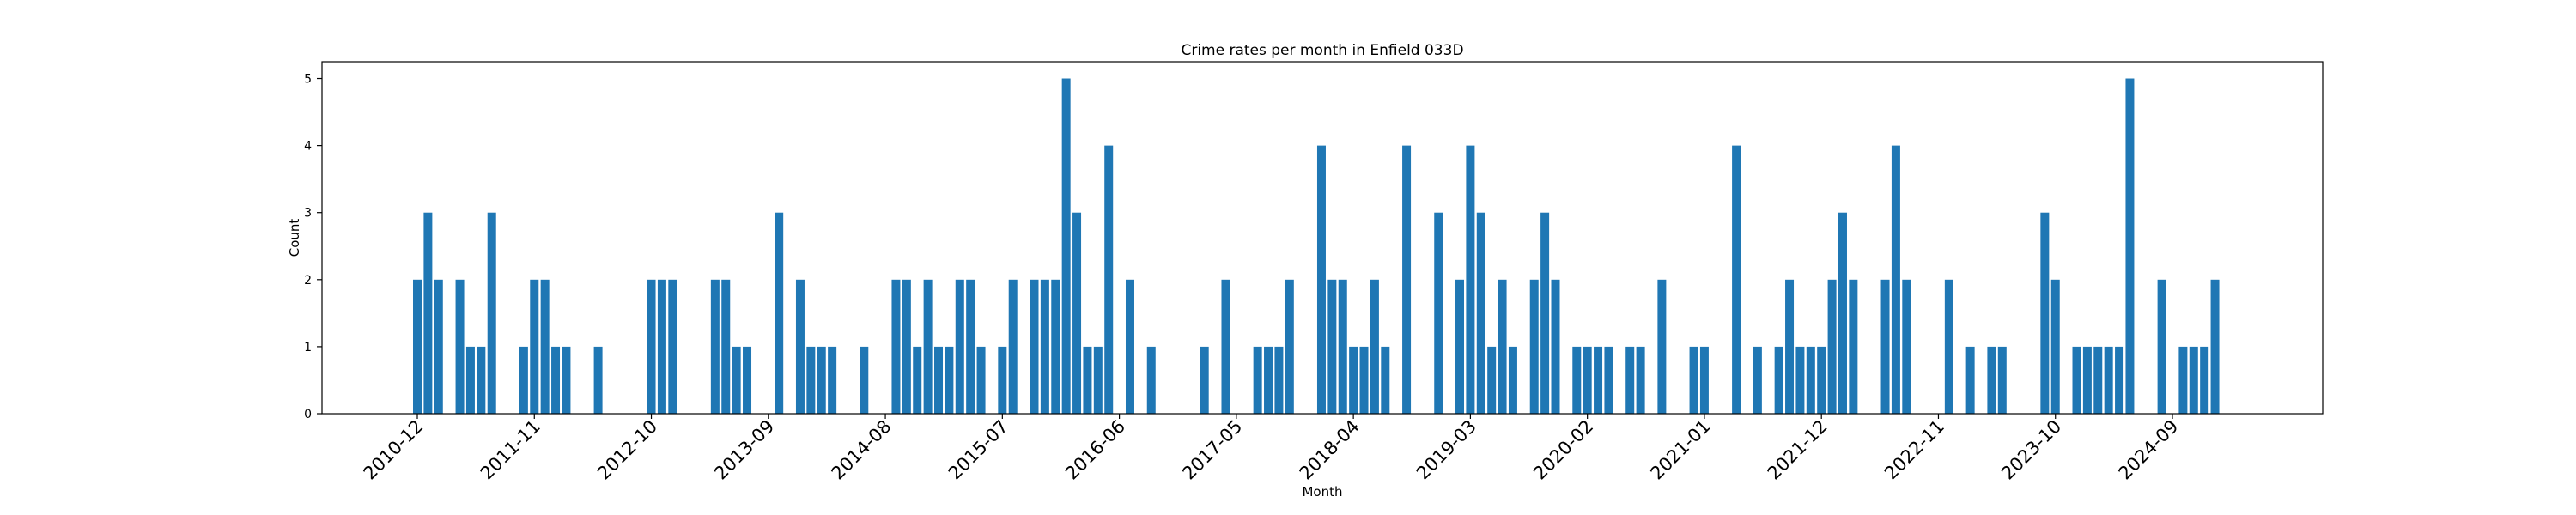 Image resolution: width=2576 pixels, height=515 pixels. I want to click on x-tick-label: 2023-10, so click(2031, 450).